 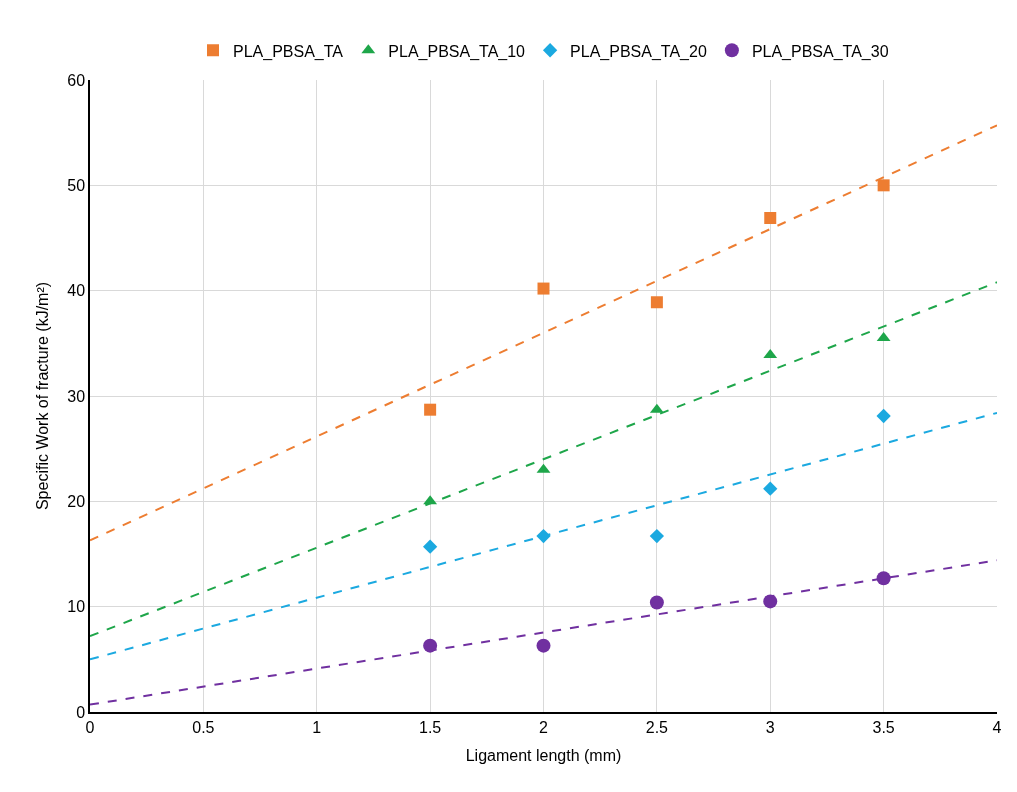 What do you see at coordinates (770, 727) in the screenshot?
I see `x-tick-label: 3` at bounding box center [770, 727].